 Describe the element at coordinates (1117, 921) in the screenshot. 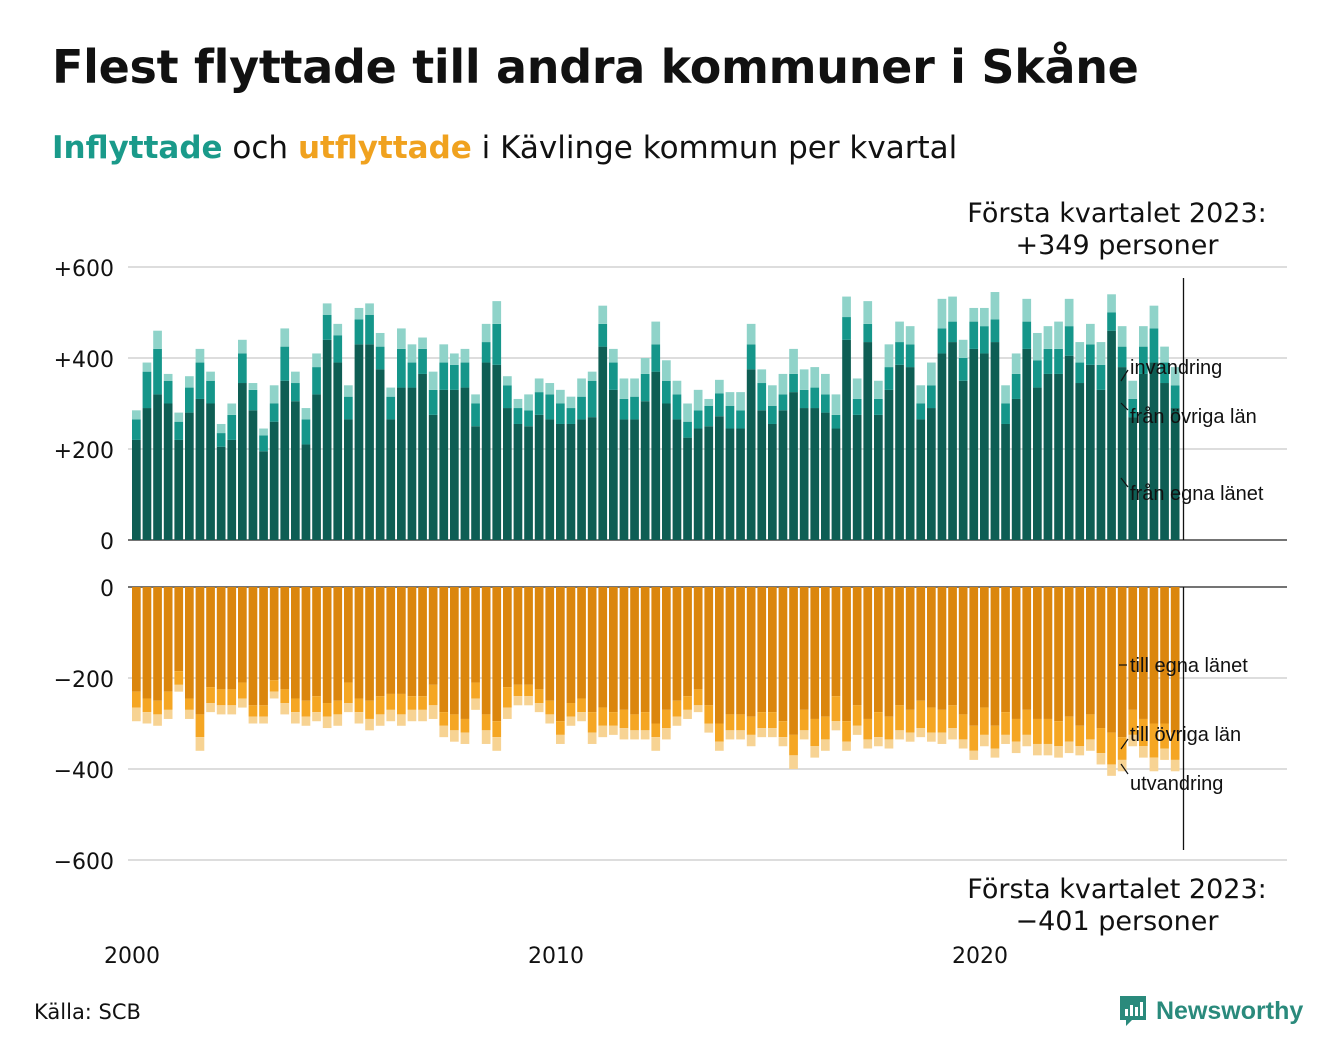

I see `annotation-bottom: −401 personer` at that location.